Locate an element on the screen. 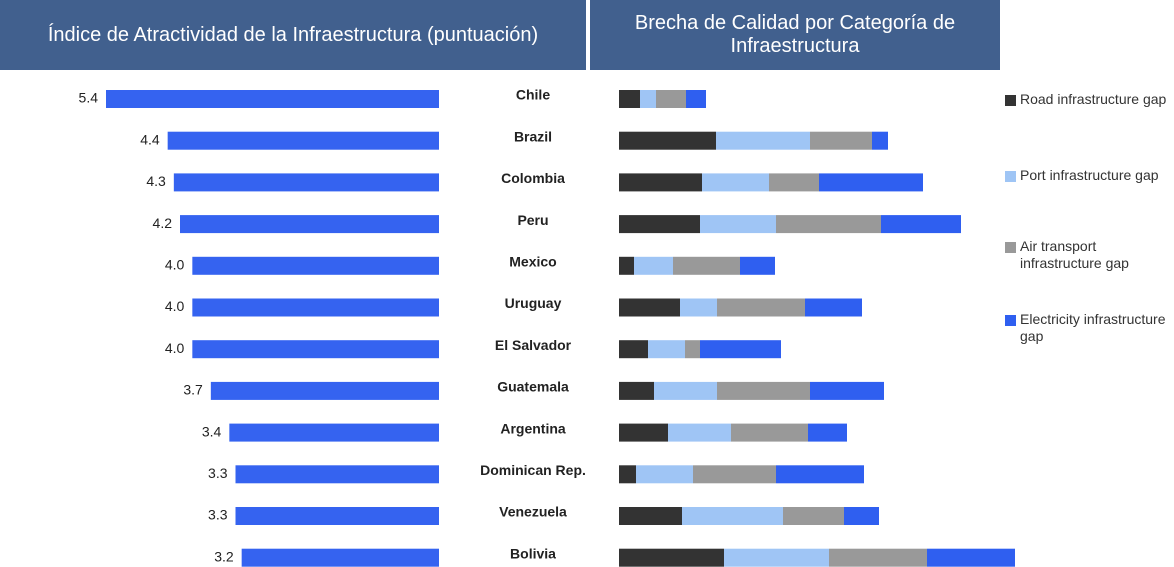 Image resolution: width=1174 pixels, height=567 pixels. value-label: 4.3 is located at coordinates (156, 181).